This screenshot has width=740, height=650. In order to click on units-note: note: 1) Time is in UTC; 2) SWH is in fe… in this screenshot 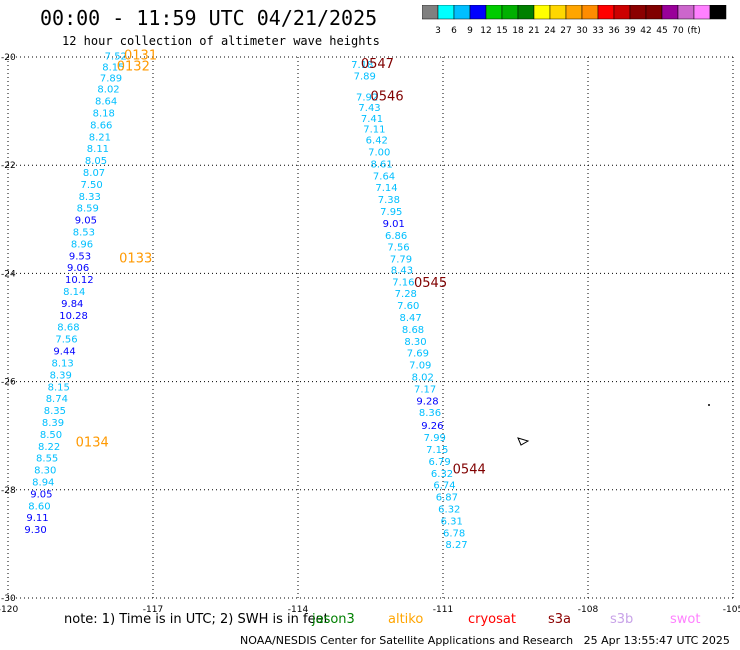, I will do `click(196, 619)`.